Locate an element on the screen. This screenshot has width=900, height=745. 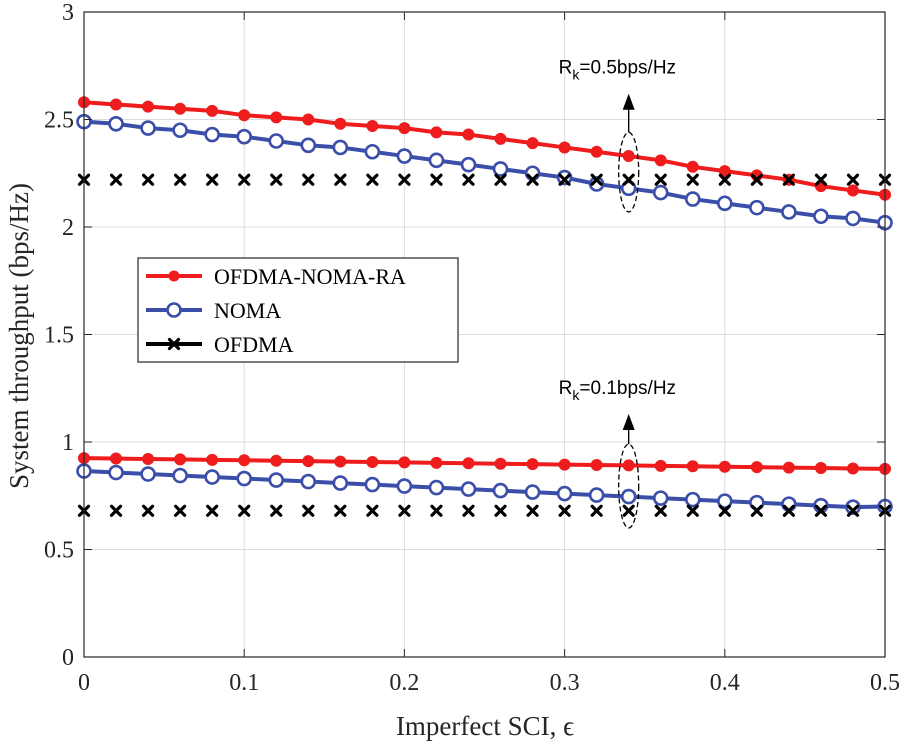
y-tick-label: 1 is located at coordinates (68, 443).